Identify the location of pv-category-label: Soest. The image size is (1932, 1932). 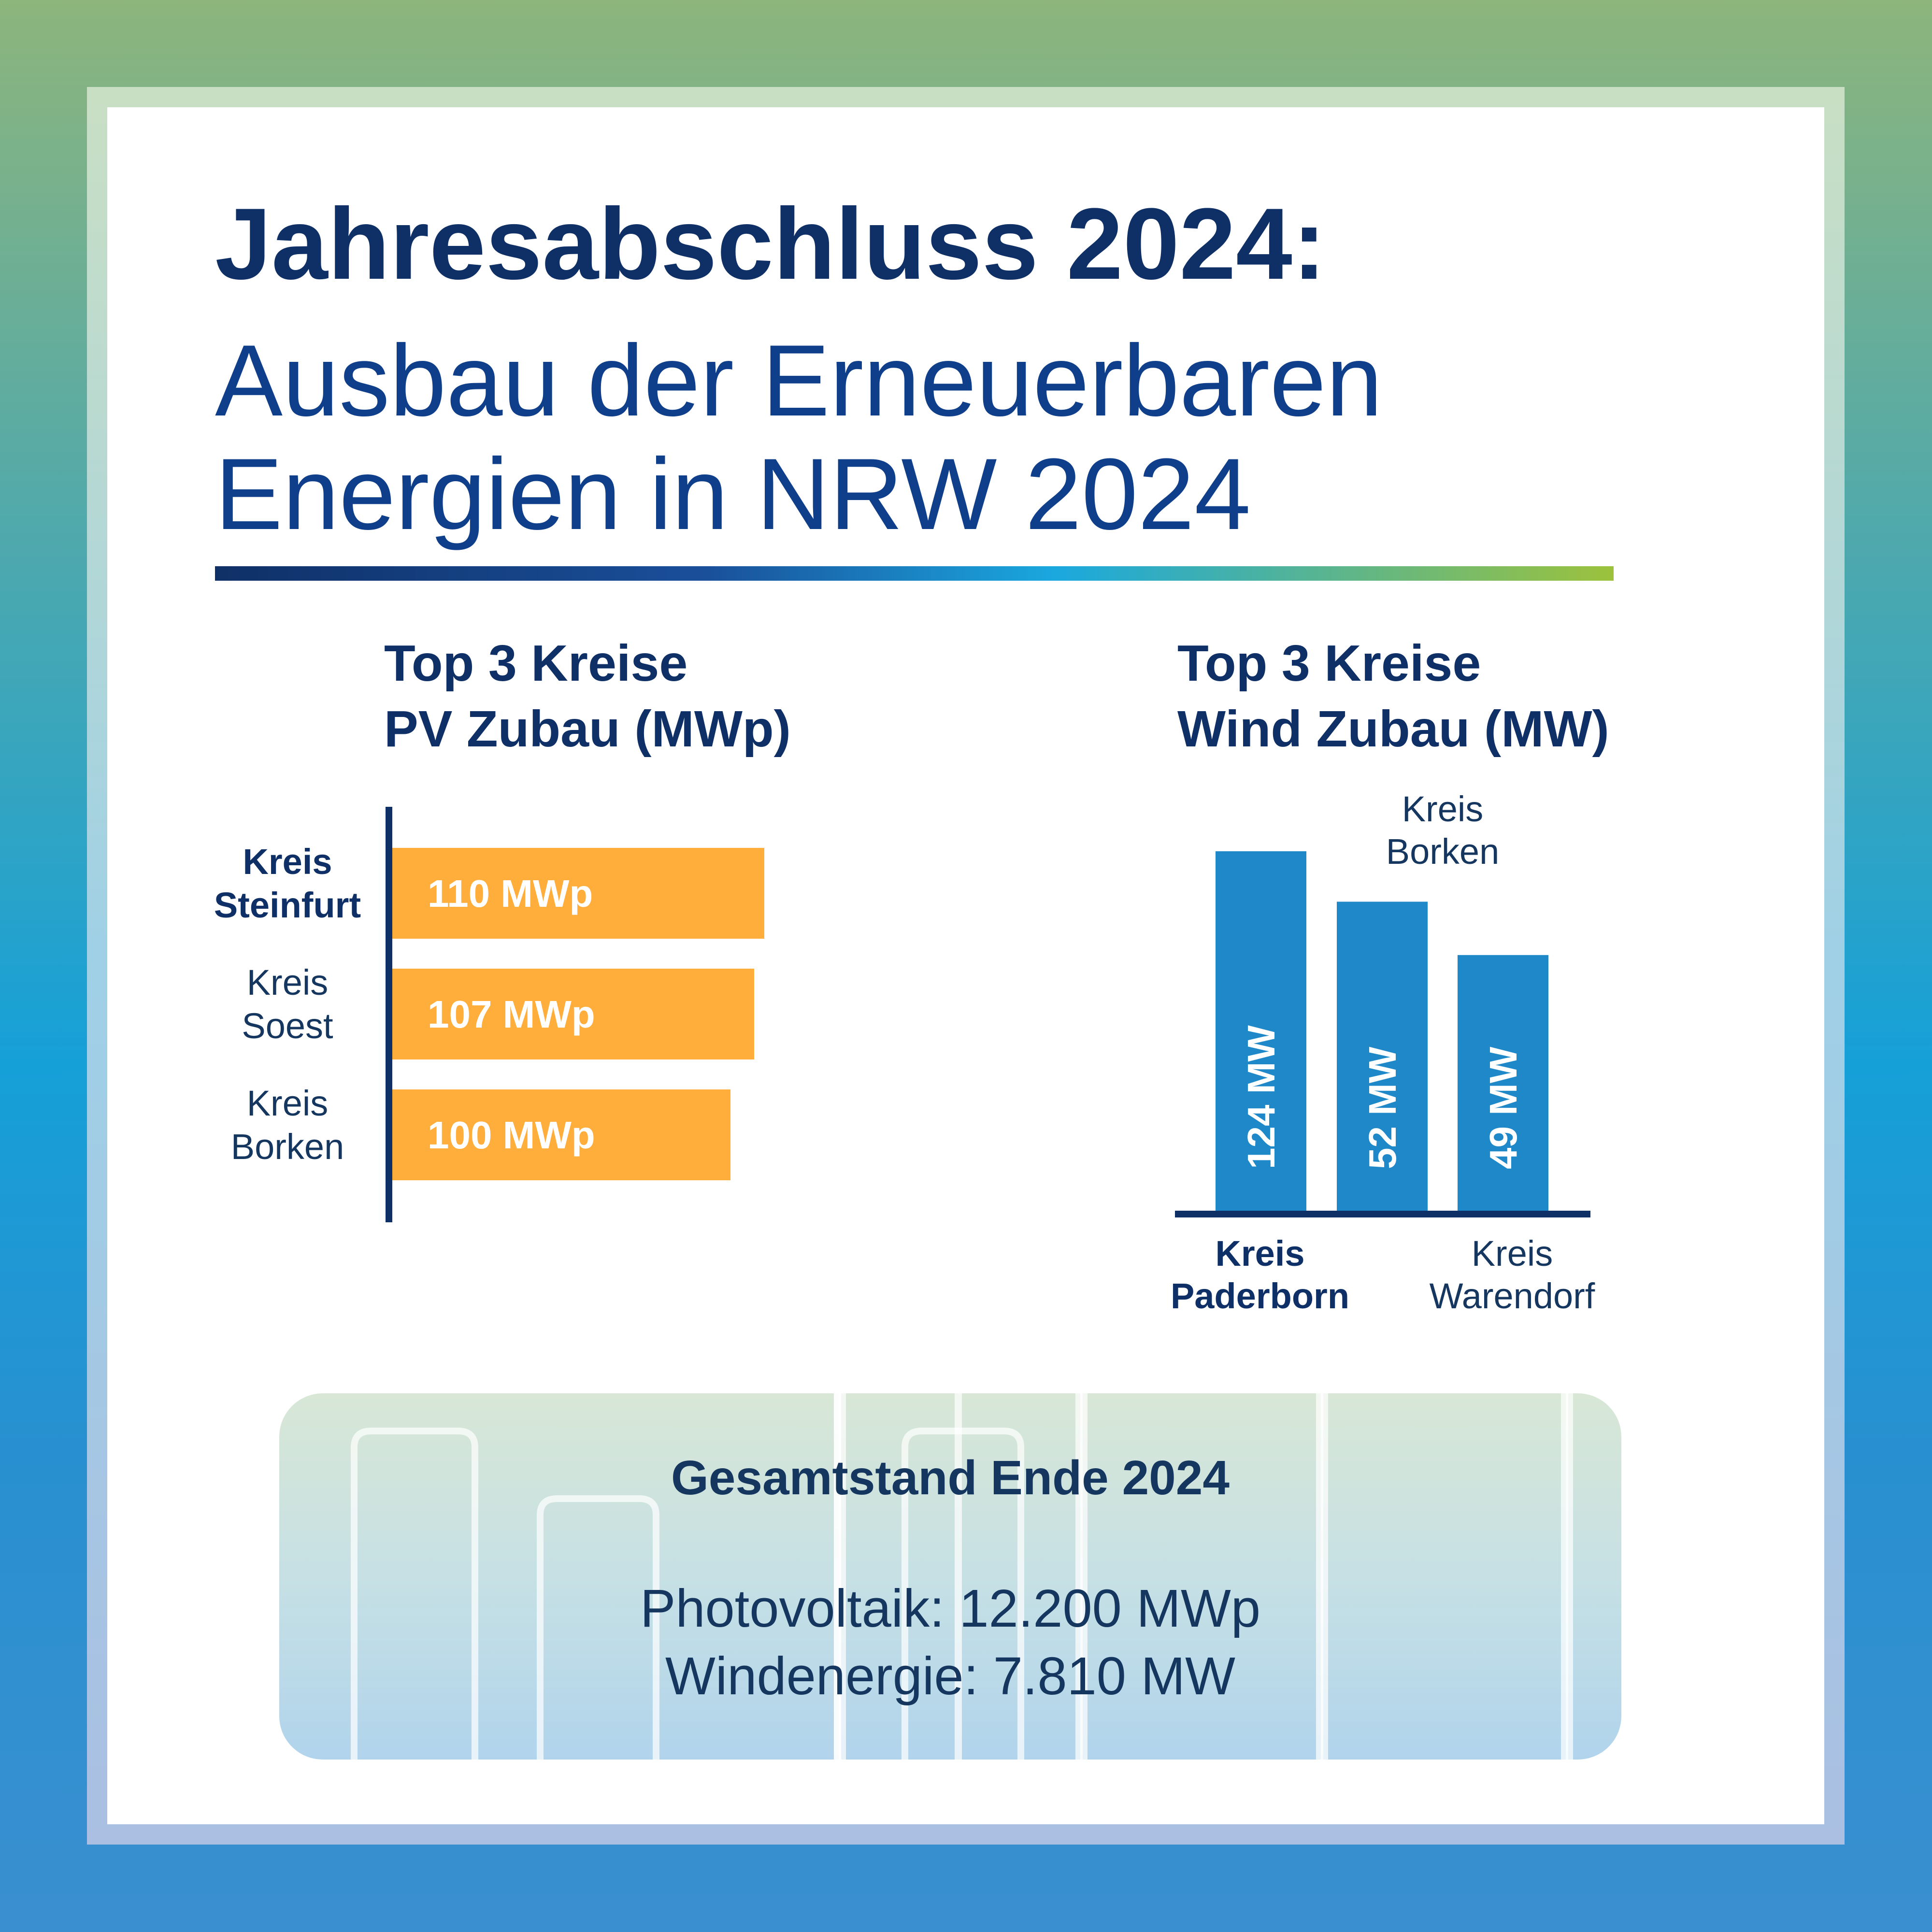
(288, 1026).